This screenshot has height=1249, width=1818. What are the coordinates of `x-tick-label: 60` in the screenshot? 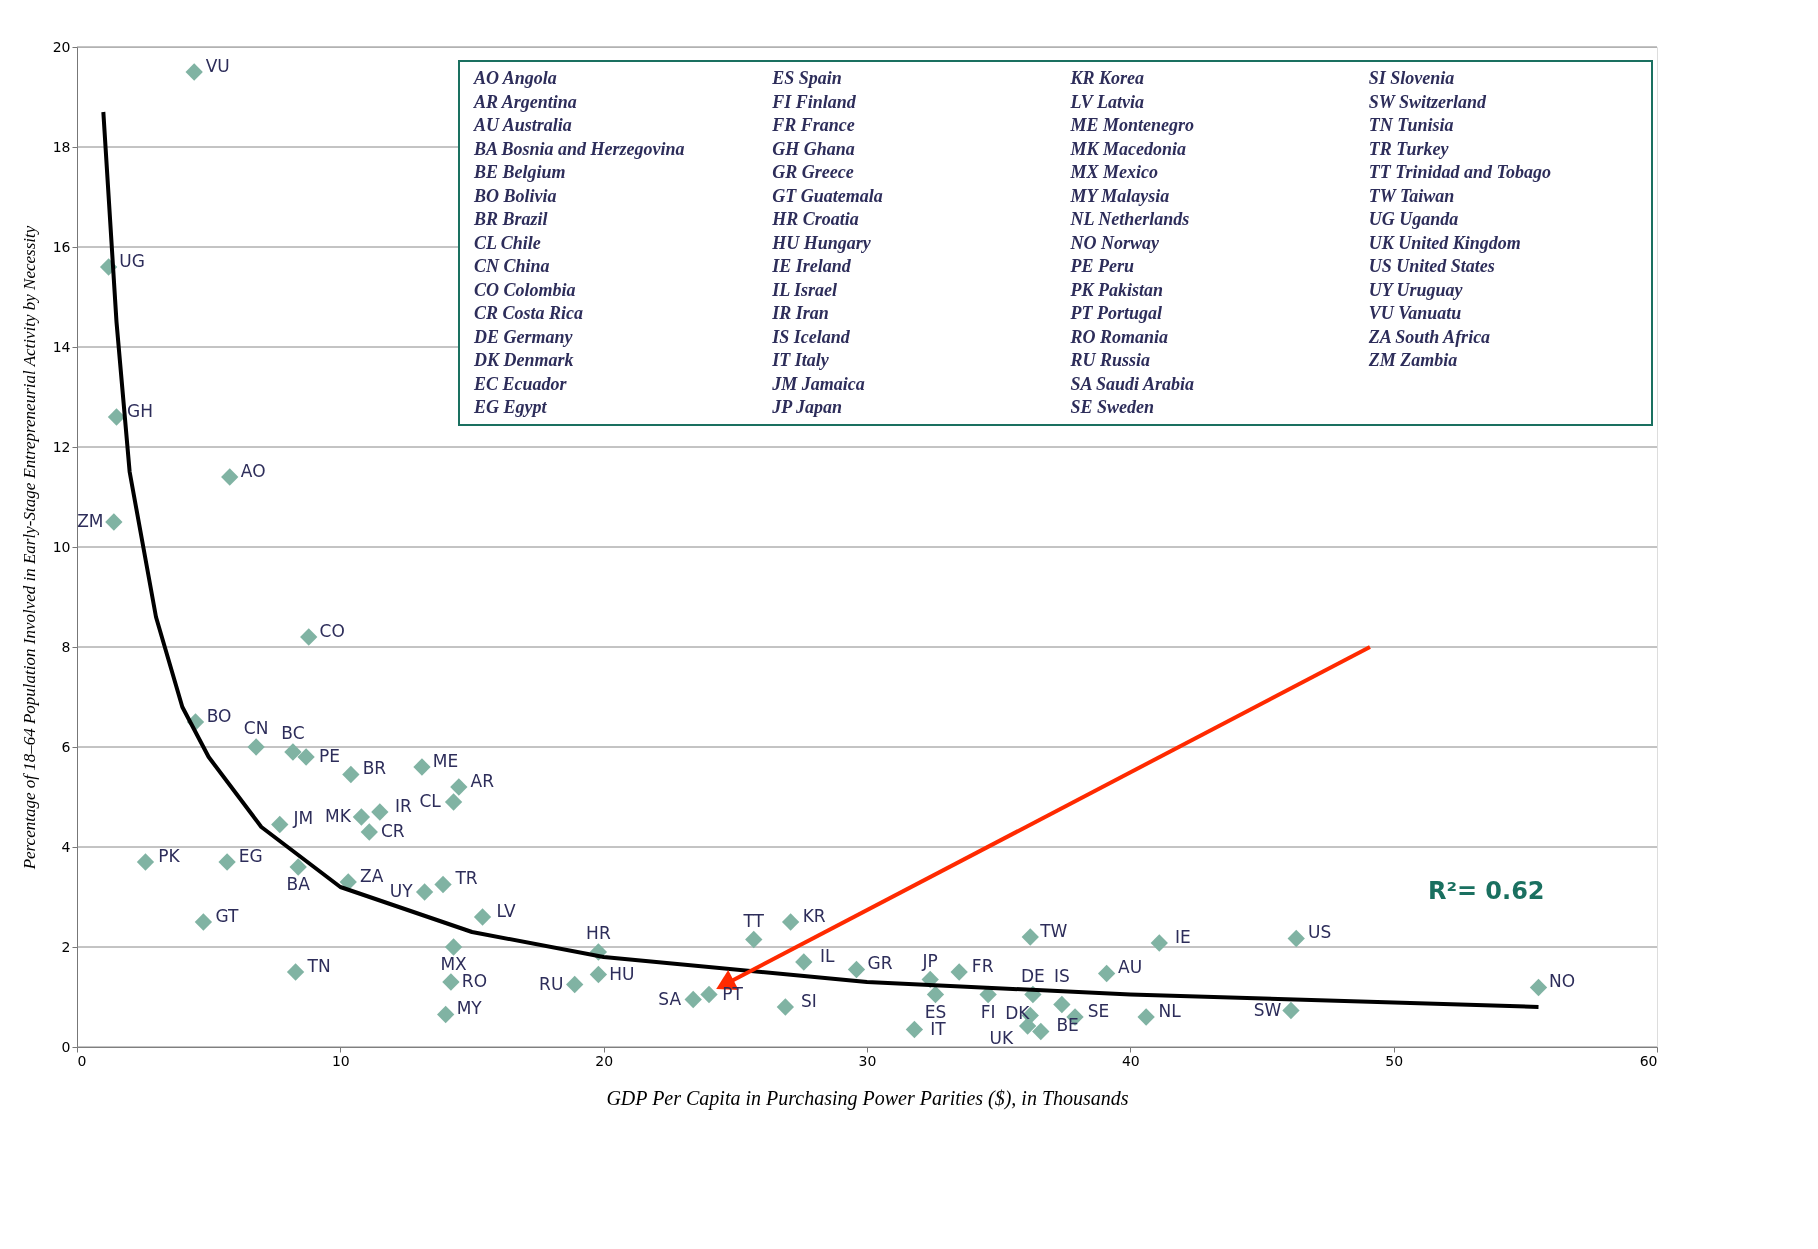 It's located at (1648, 1060).